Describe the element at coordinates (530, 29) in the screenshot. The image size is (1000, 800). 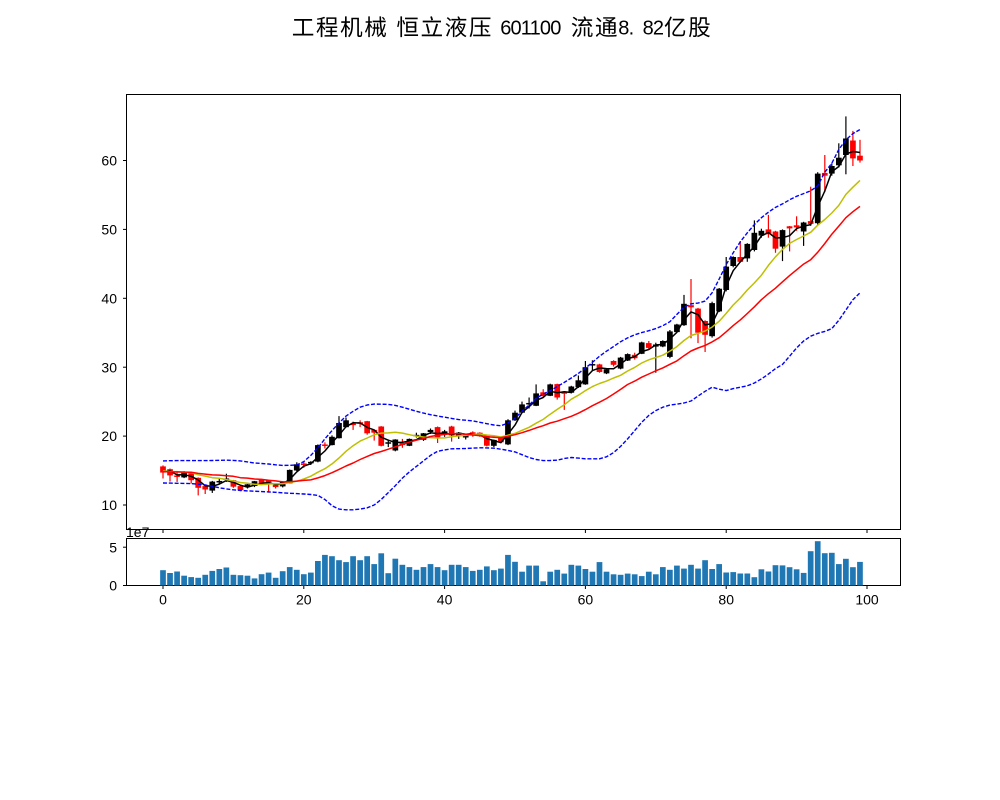
I see `svg-text: 601100` at that location.